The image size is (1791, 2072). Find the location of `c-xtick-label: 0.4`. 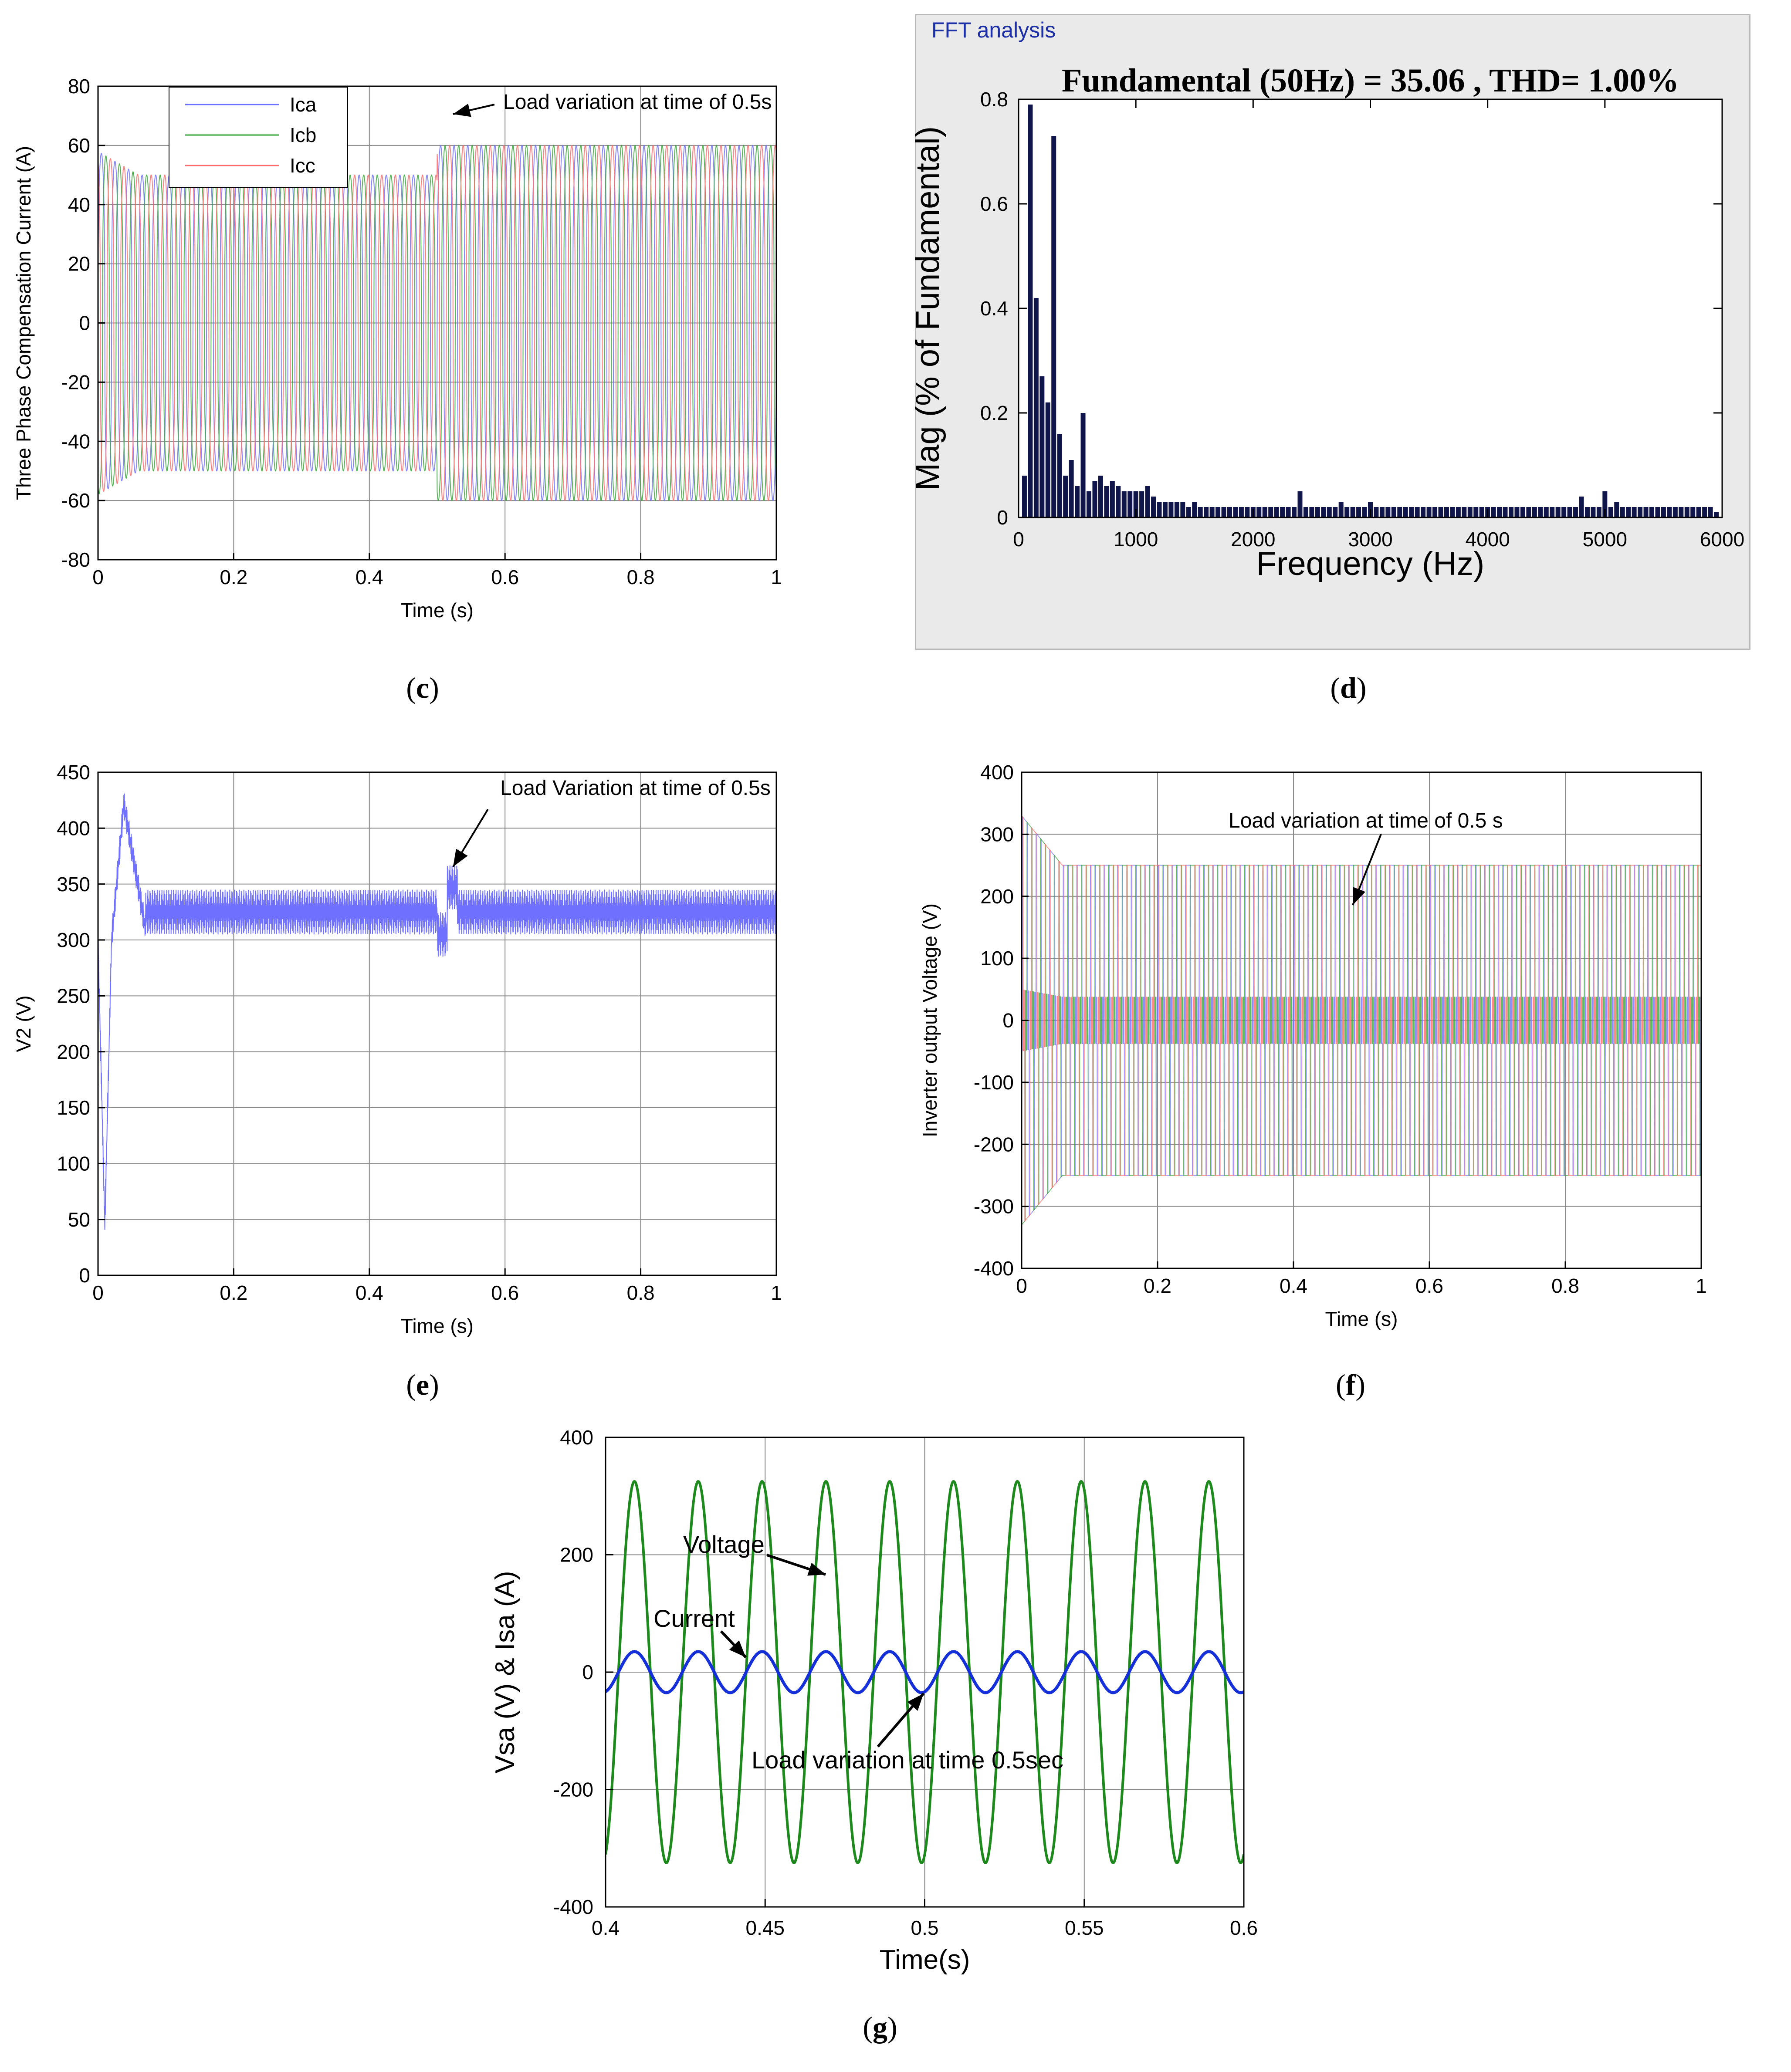

c-xtick-label: 0.4 is located at coordinates (369, 577).